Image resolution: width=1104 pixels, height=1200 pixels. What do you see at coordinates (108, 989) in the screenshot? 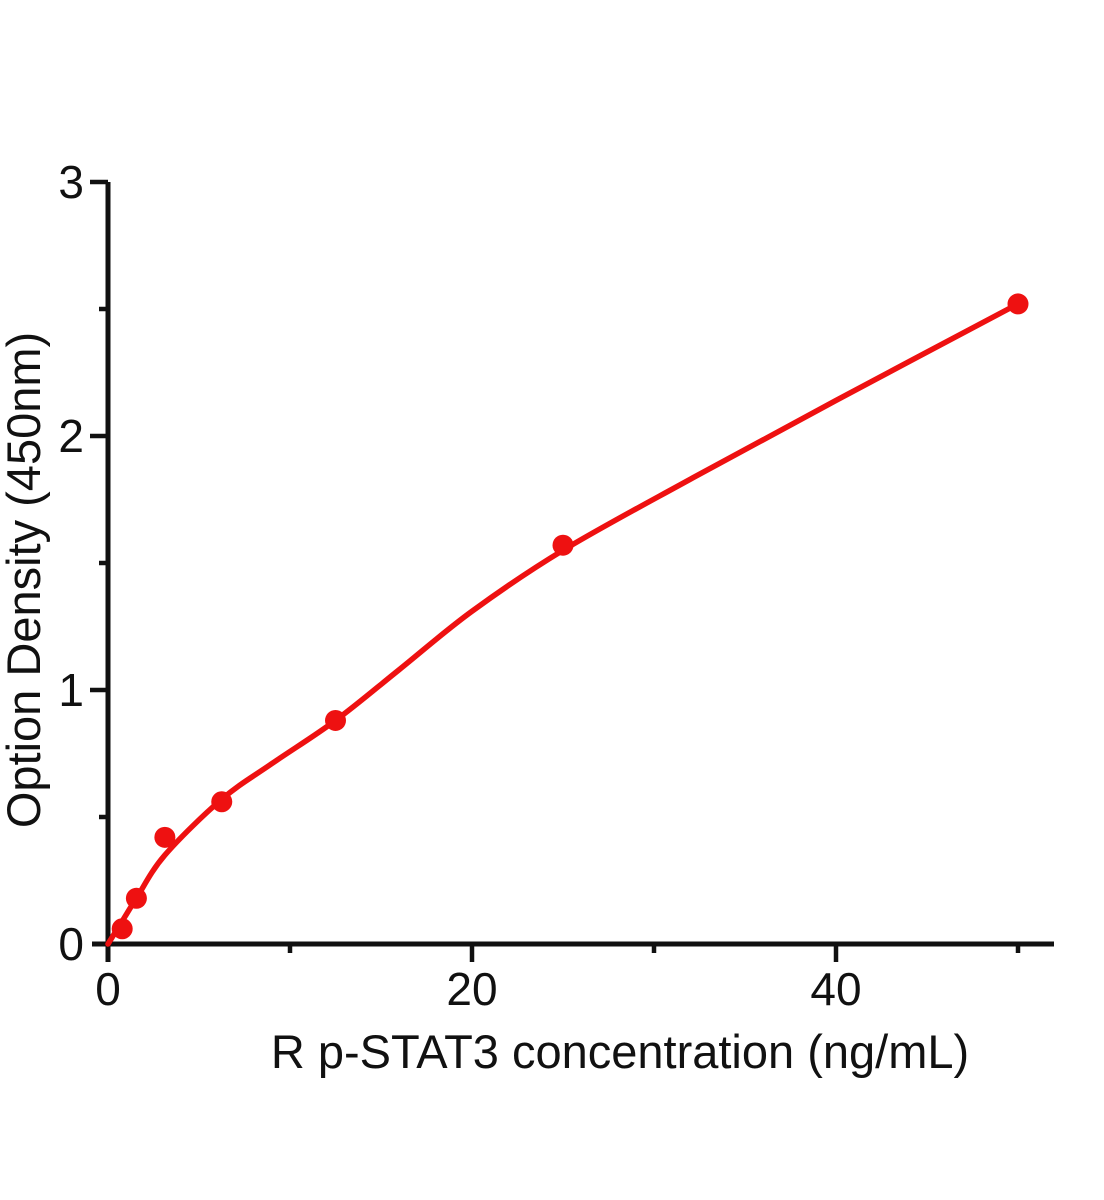
I see `x-tick-label: 0` at bounding box center [108, 989].